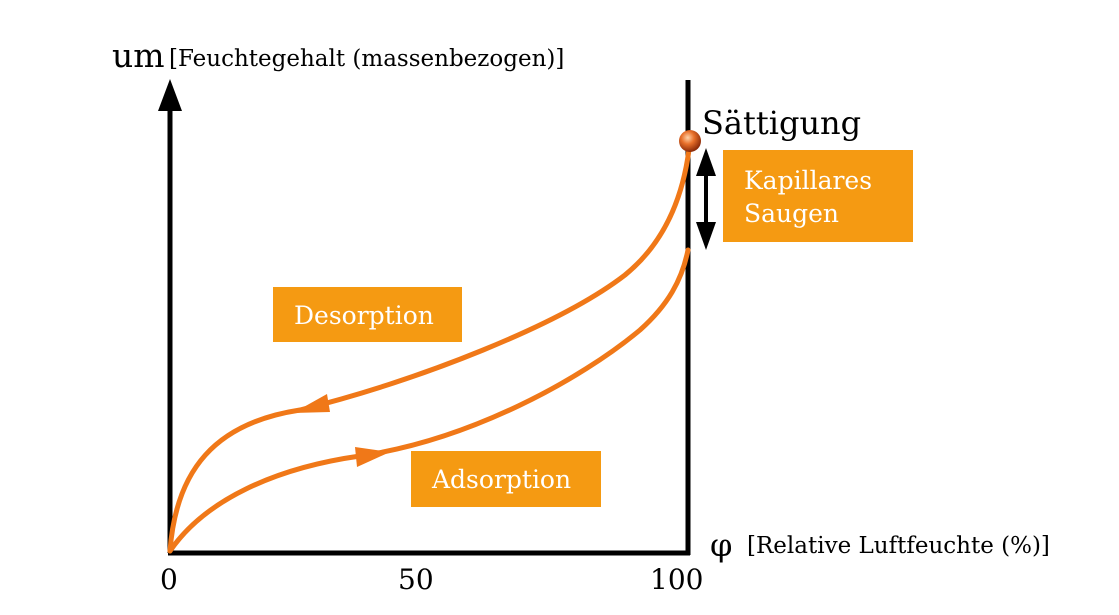 The height and width of the screenshot is (615, 1119). What do you see at coordinates (416, 579) in the screenshot?
I see `x-tick-label-50: 50` at bounding box center [416, 579].